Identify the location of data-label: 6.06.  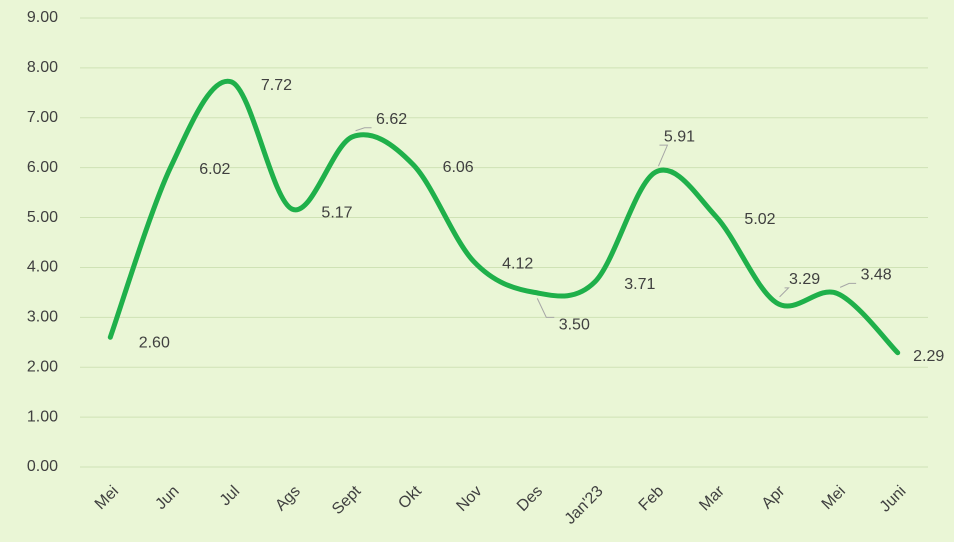
(458, 167).